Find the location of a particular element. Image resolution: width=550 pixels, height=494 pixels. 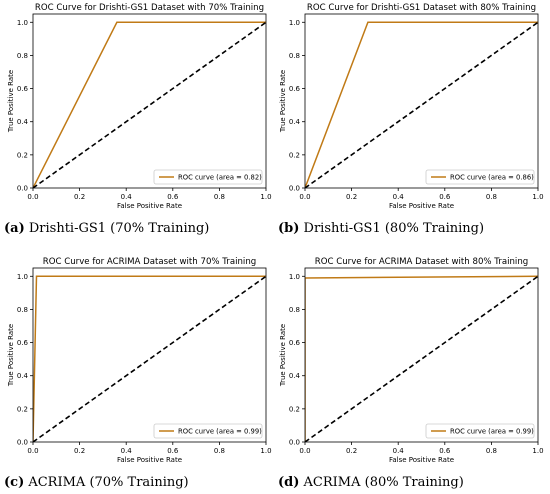

caption-d-tag: (d) is located at coordinates (289, 482).